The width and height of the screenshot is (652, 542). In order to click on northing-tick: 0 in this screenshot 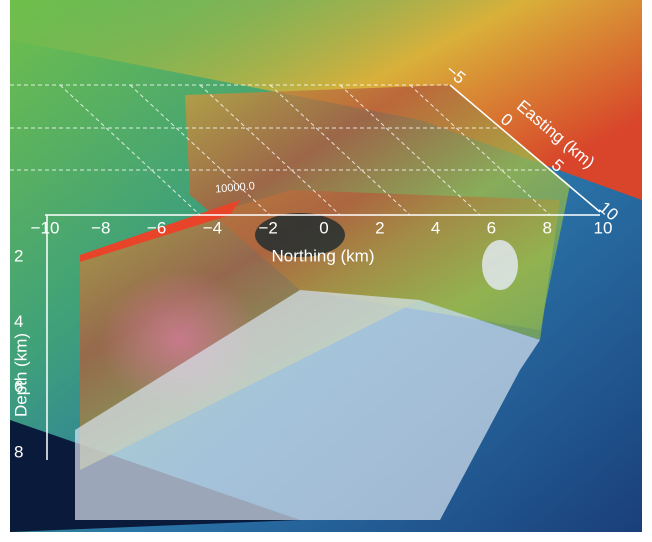, I will do `click(323, 227)`.